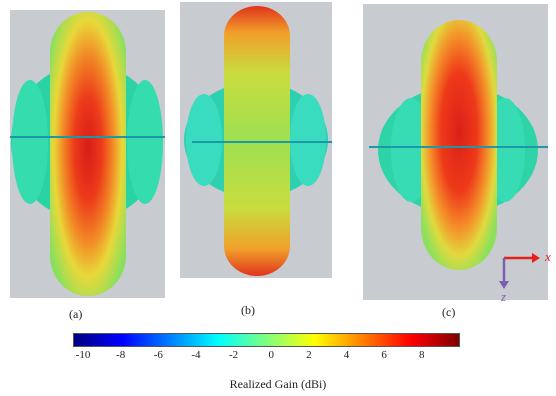  What do you see at coordinates (266, 340) in the screenshot?
I see `colorbar` at bounding box center [266, 340].